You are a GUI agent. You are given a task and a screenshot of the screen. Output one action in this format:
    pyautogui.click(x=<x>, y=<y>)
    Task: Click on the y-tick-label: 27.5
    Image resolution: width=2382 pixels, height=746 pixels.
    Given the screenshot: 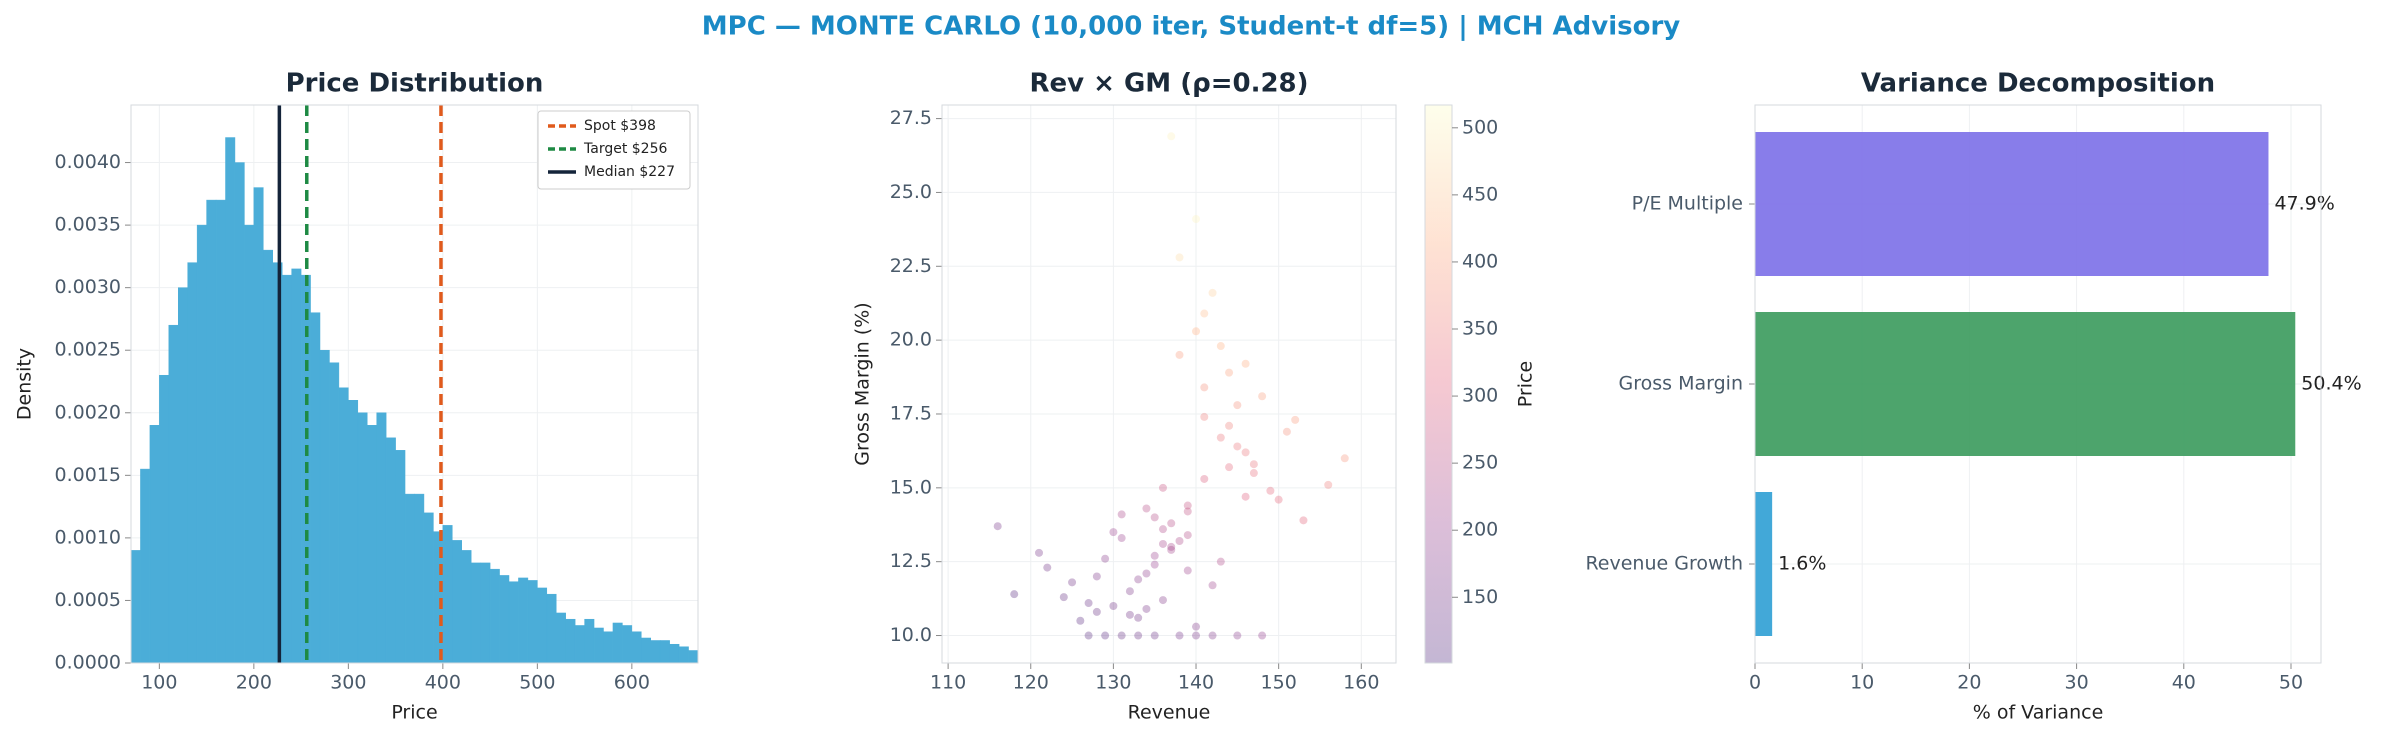 What is the action you would take?
    pyautogui.click(x=911, y=118)
    